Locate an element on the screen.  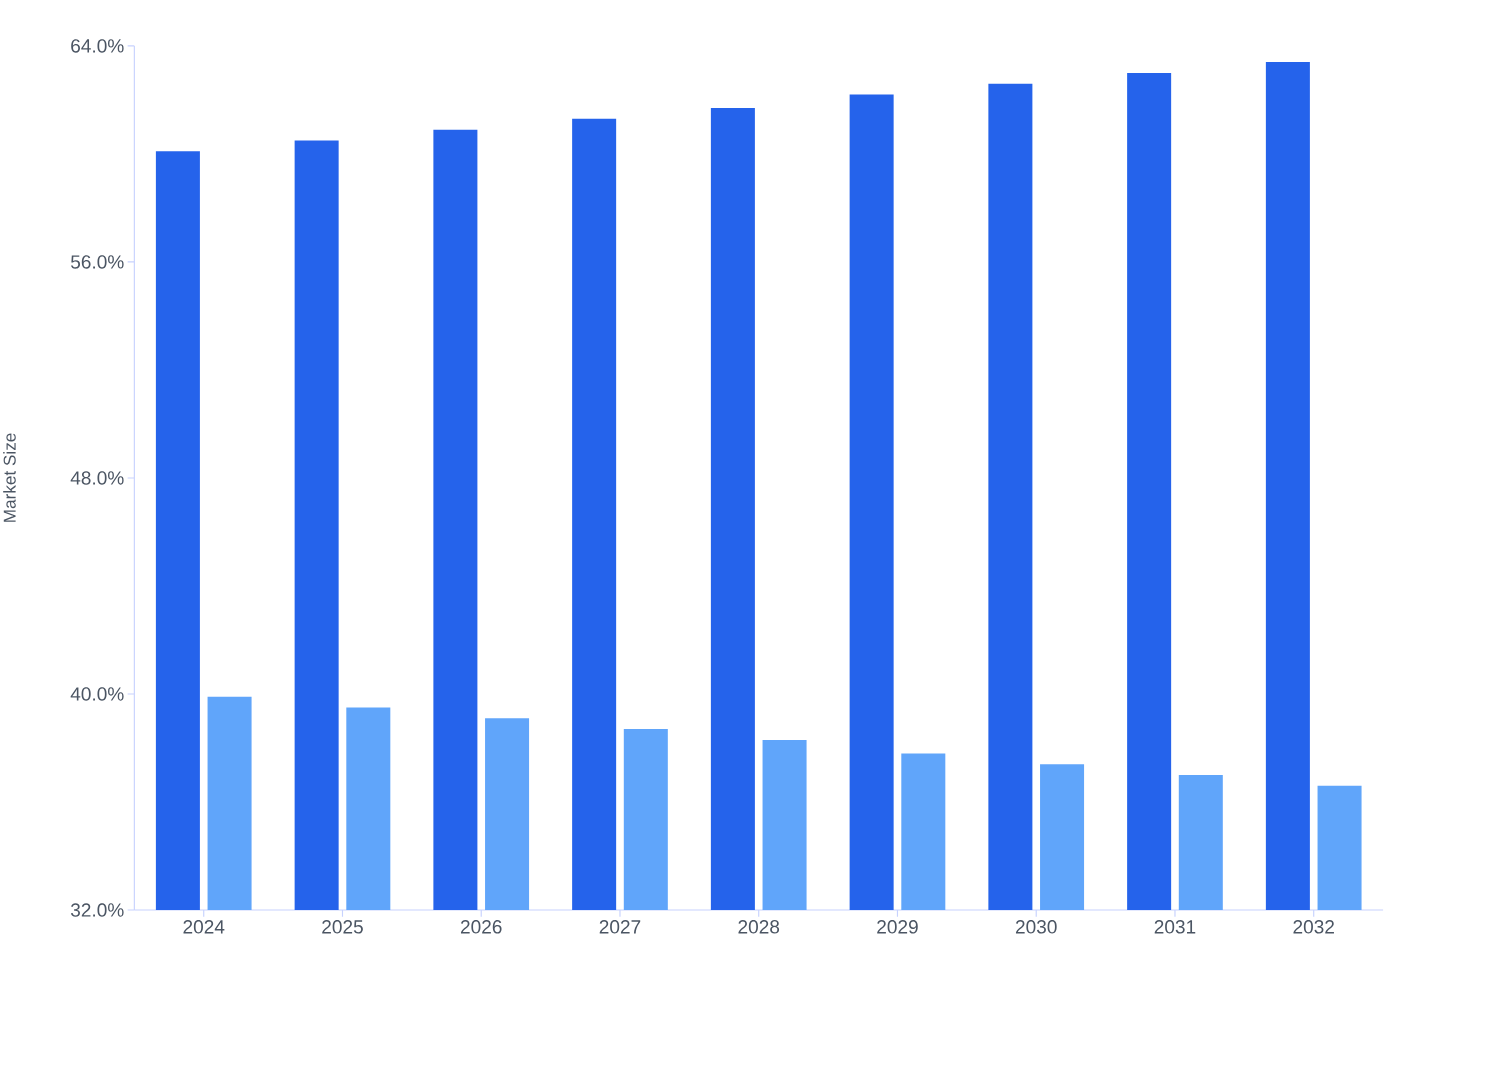
x-tick-label: 2029 is located at coordinates (897, 927).